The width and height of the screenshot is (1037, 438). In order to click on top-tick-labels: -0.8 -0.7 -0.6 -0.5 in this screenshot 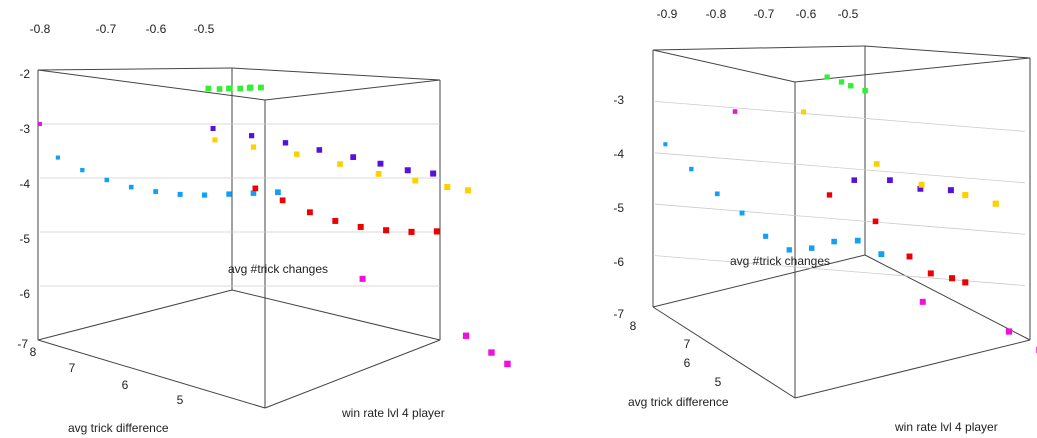, I will do `click(122, 29)`.